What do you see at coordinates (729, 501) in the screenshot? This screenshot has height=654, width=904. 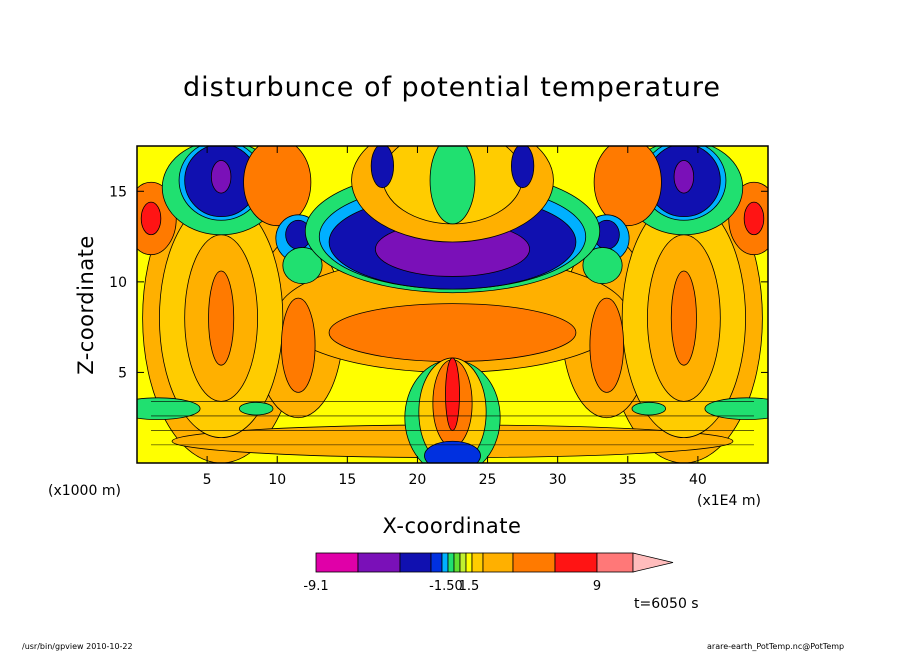 I see `x-axis-unit: (x1E4 m)` at bounding box center [729, 501].